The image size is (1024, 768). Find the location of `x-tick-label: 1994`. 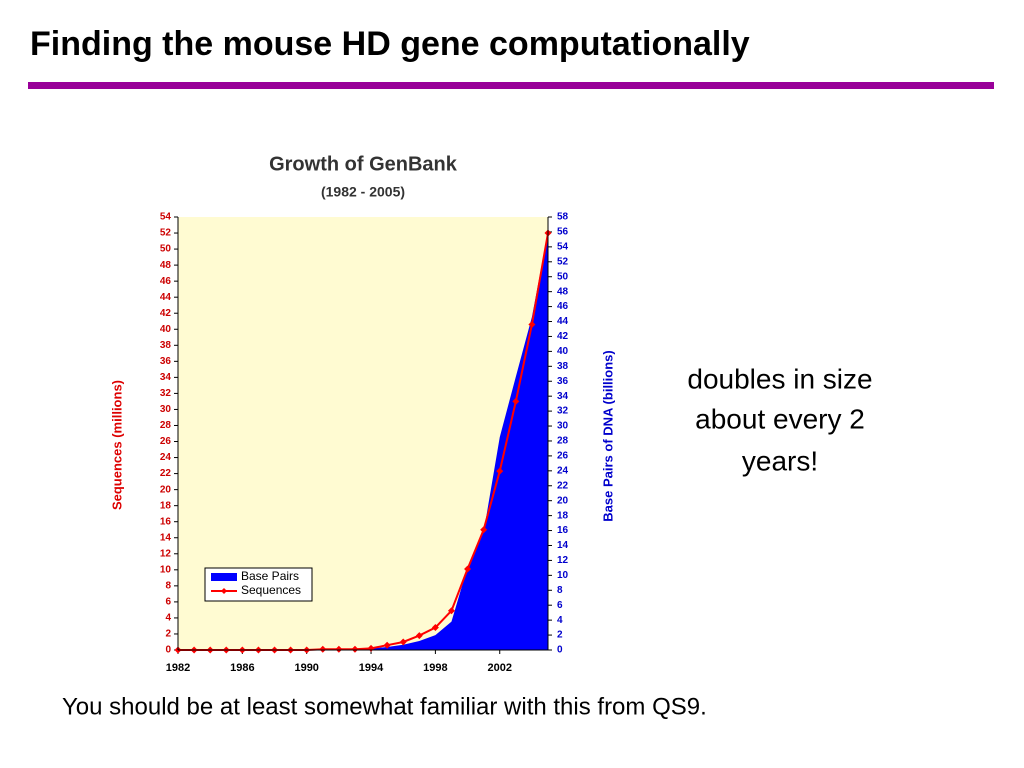

x-tick-label: 1994 is located at coordinates (371, 668).